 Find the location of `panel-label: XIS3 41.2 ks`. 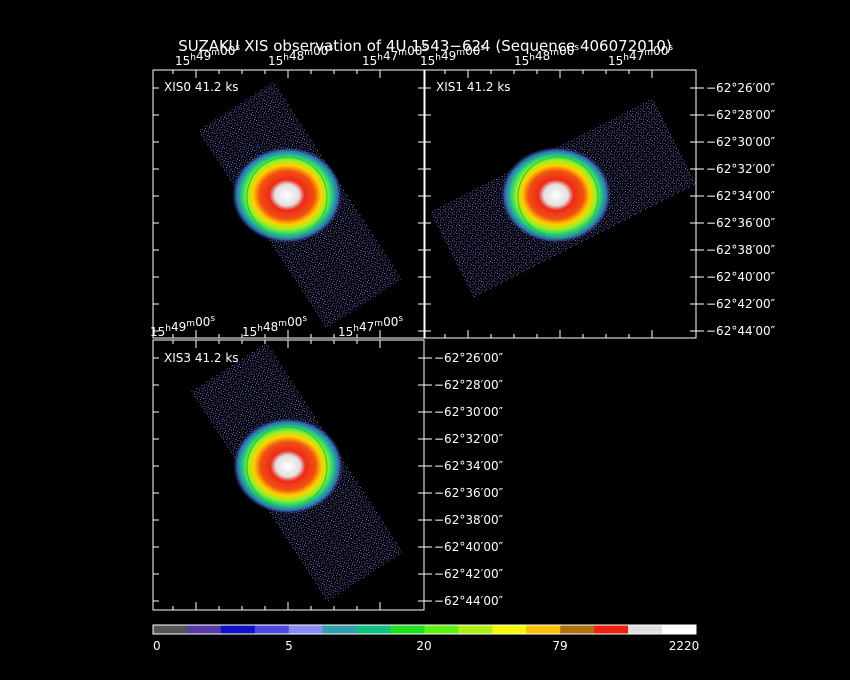

panel-label: XIS3 41.2 ks is located at coordinates (201, 358).